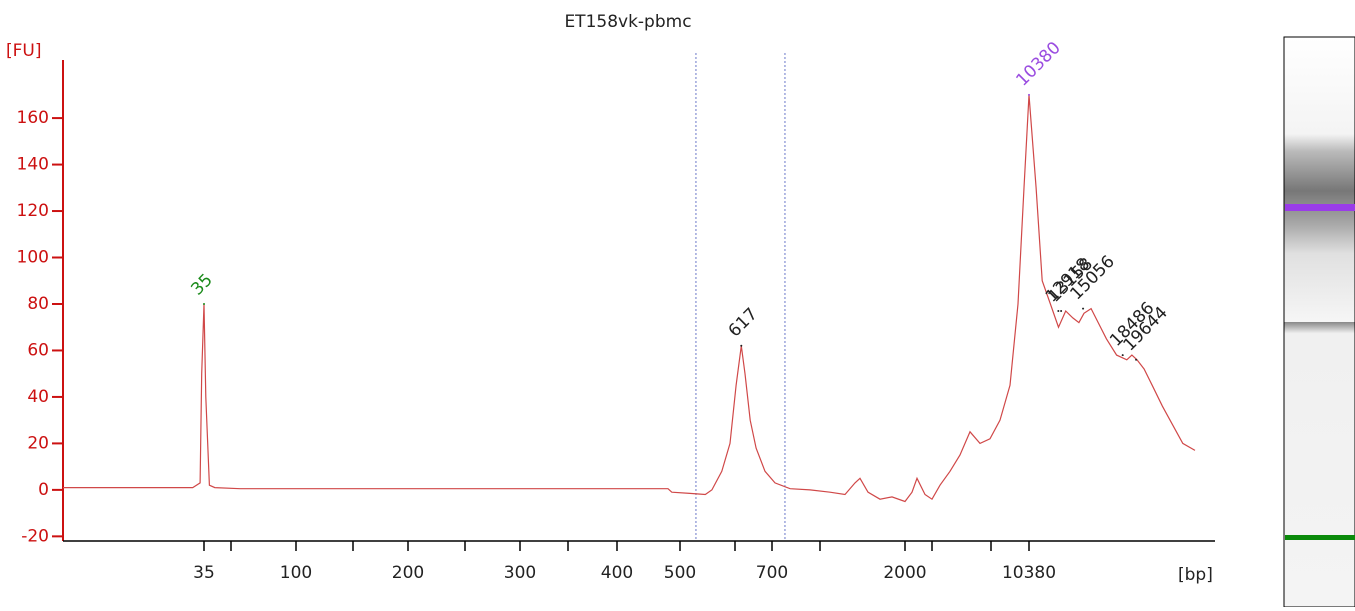  What do you see at coordinates (1320, 207) in the screenshot?
I see `upper-marker-band` at bounding box center [1320, 207].